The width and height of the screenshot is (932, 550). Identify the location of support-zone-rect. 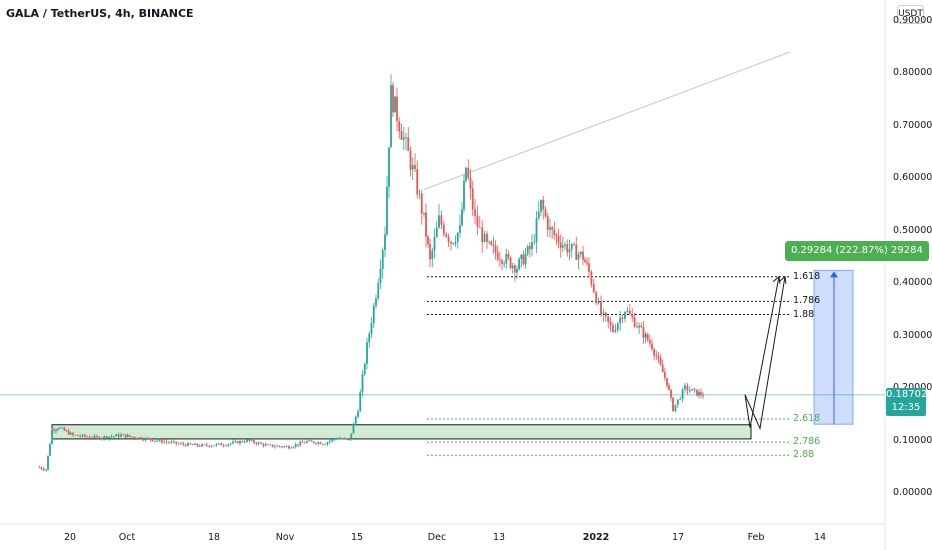
(401, 432).